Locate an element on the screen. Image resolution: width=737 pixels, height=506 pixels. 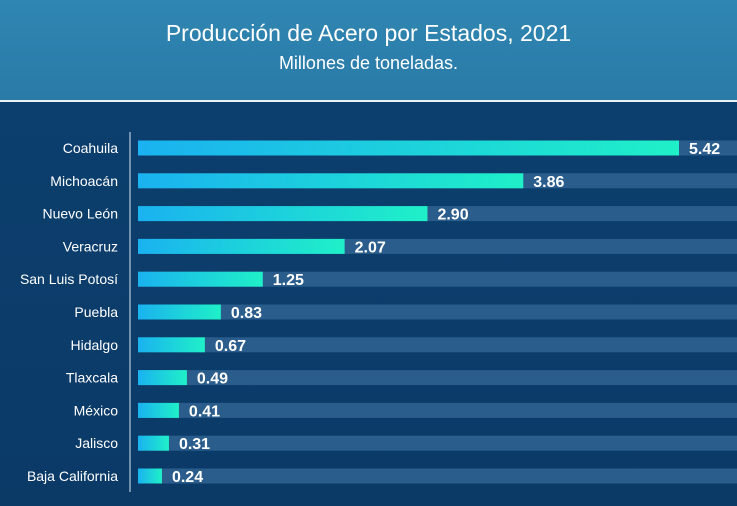
value-label: 1.25 is located at coordinates (288, 280).